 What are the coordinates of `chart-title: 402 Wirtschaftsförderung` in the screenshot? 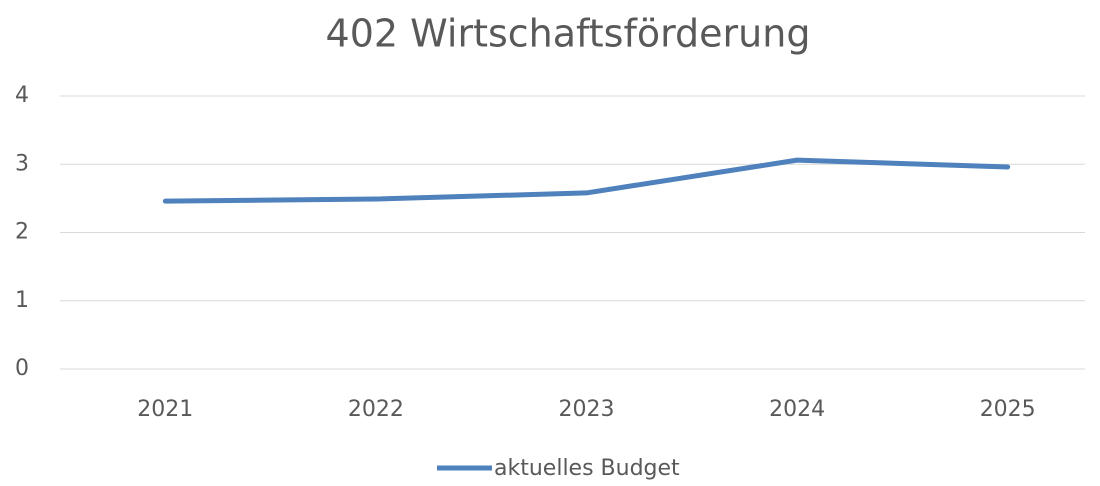 It's located at (568, 34).